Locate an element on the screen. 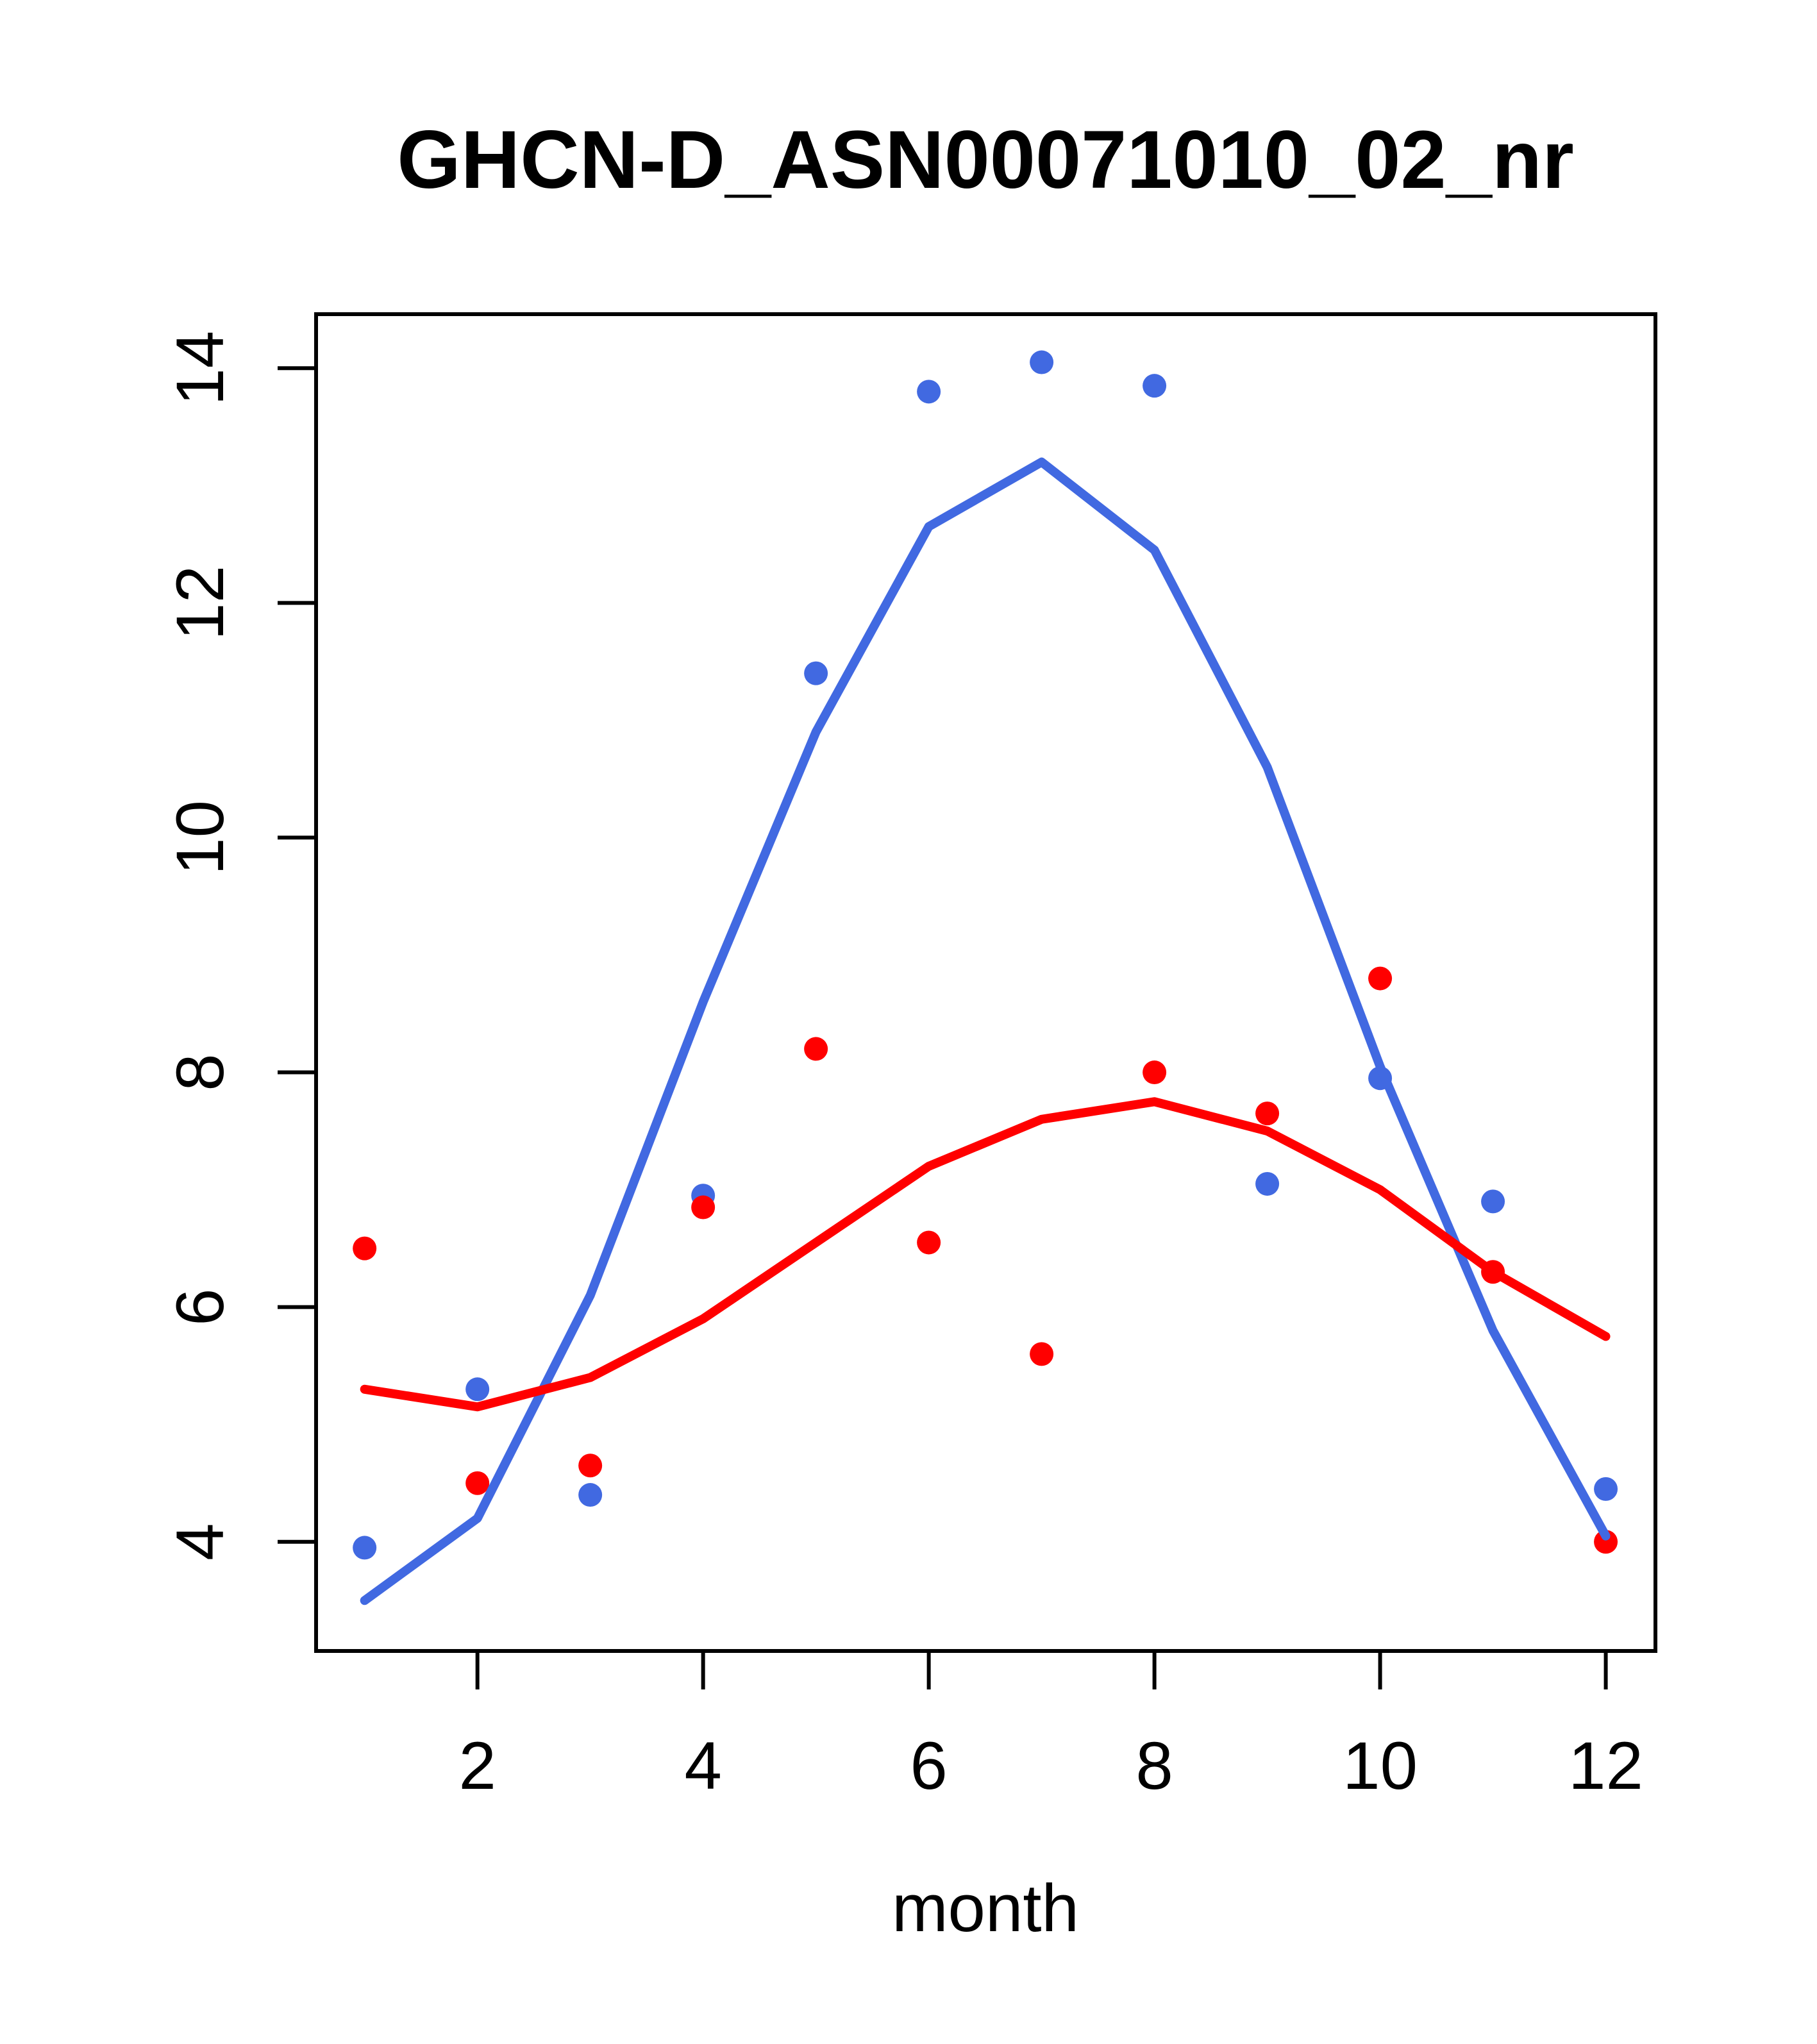  x-tick-label: 4 is located at coordinates (703, 1766).